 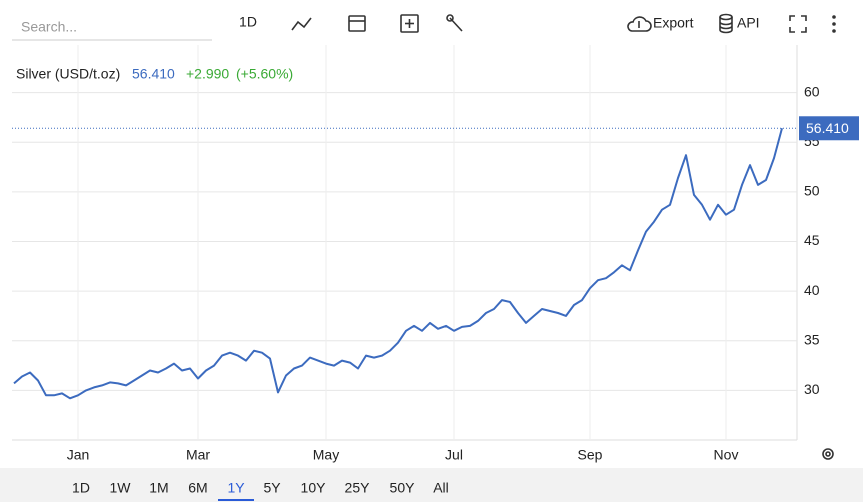 I want to click on api-icon, so click(x=726, y=23).